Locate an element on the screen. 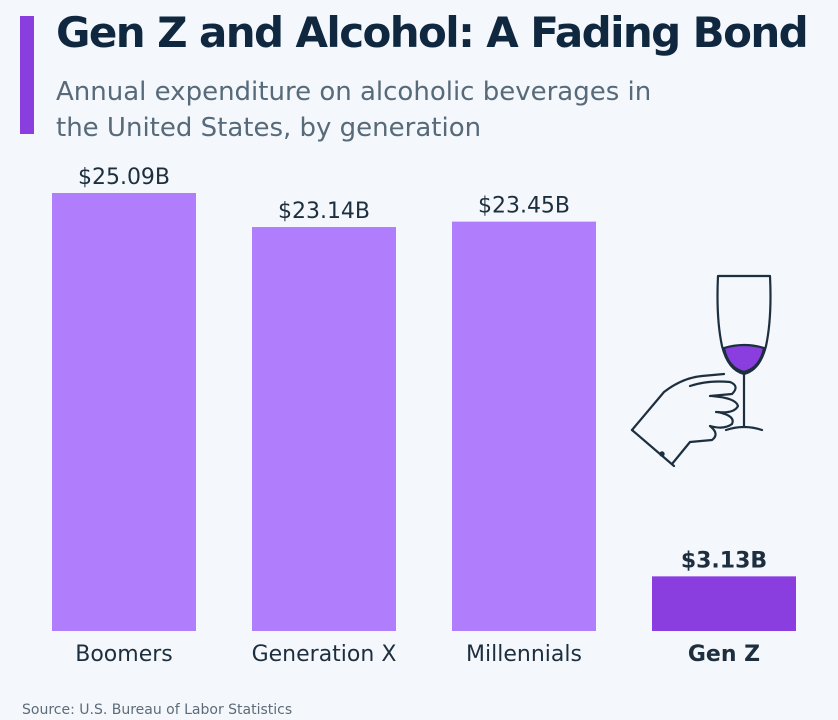 This screenshot has height=720, width=838. chart-title: Gen Z and Alcohol: A Fading Bond is located at coordinates (432, 32).